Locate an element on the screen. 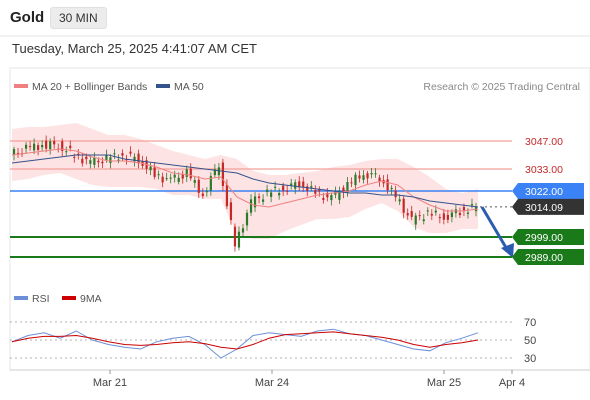 This screenshot has height=400, width=590. legend-rsi-ma-label: 9MA is located at coordinates (91, 299).